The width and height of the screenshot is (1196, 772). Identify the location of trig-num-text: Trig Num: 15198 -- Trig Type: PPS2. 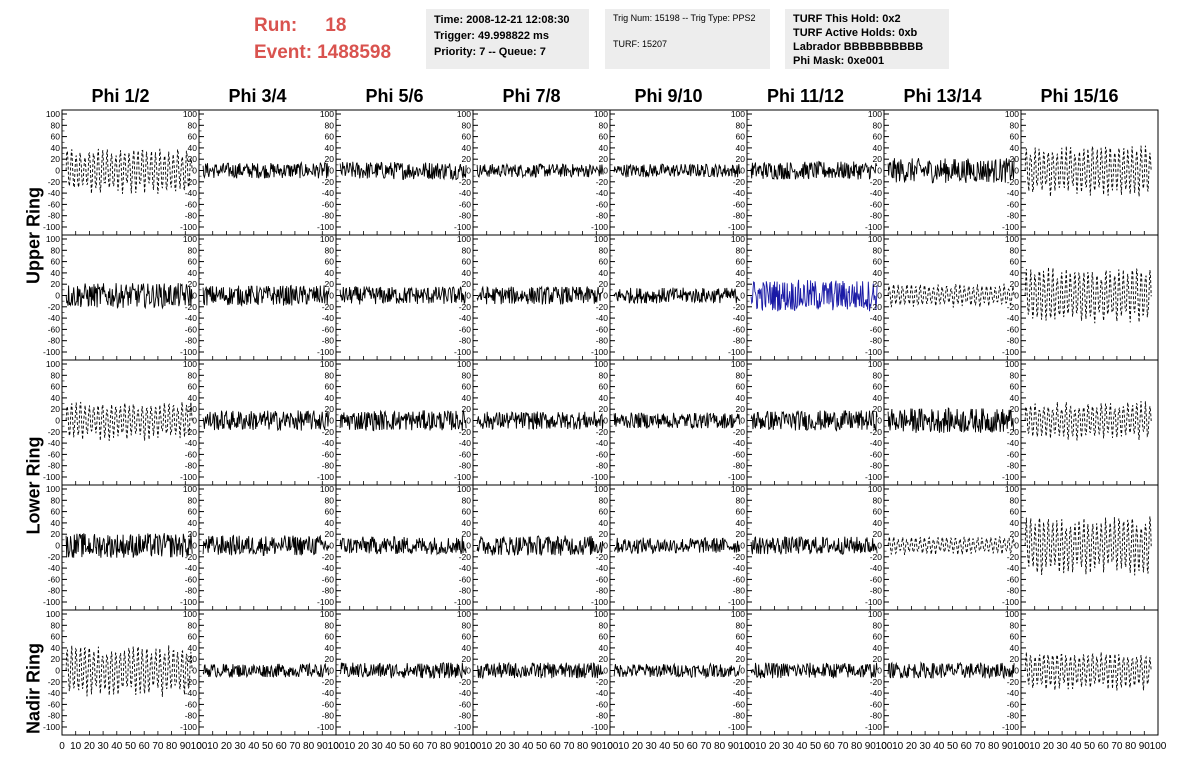
(684, 18).